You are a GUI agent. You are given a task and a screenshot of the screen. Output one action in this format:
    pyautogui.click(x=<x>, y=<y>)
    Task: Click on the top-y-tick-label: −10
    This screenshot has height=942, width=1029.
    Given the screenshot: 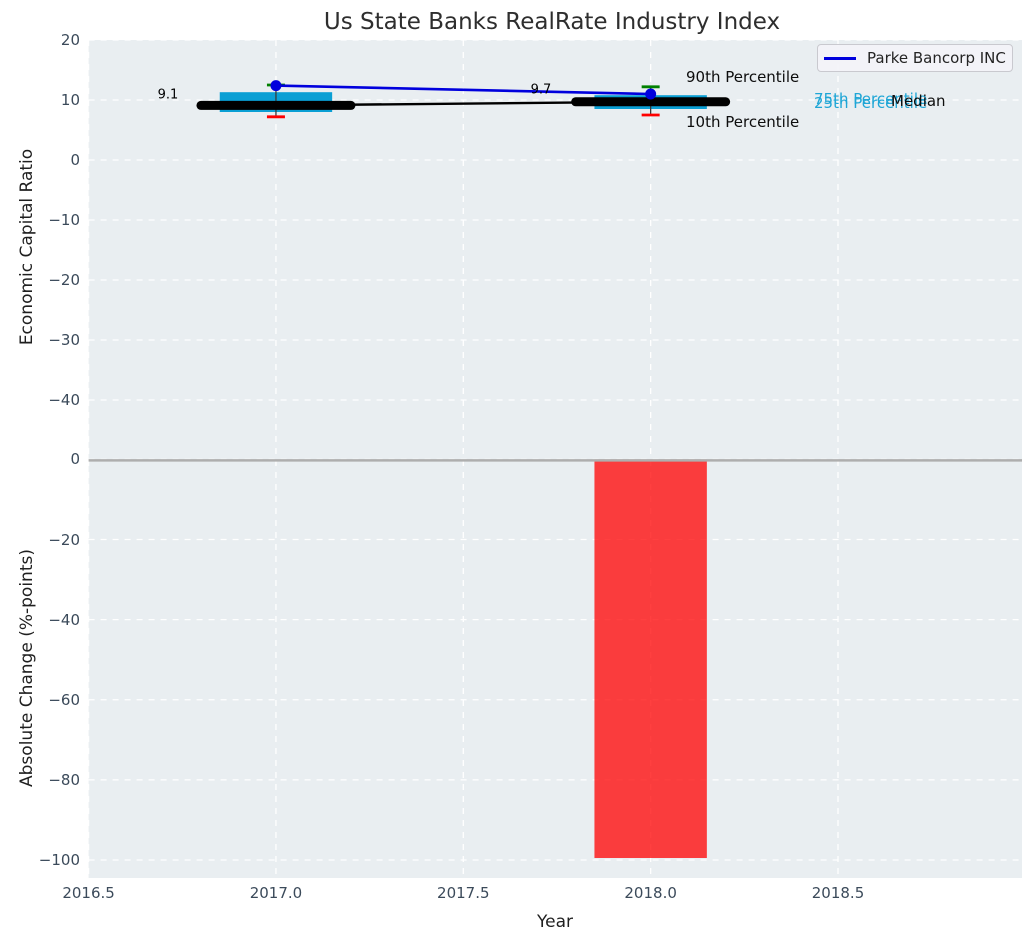 What is the action you would take?
    pyautogui.click(x=64, y=220)
    